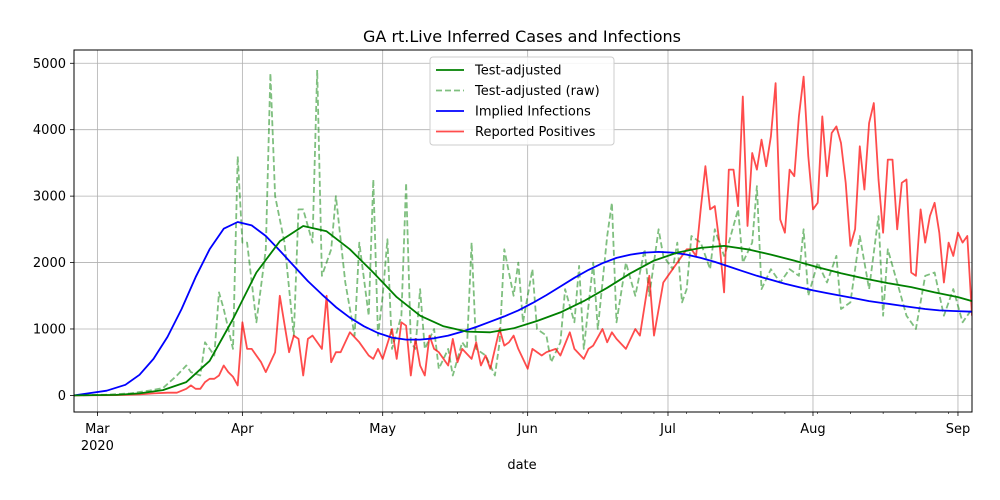 The image size is (1000, 500). Describe the element at coordinates (522, 36) in the screenshot. I see `chart-title: GA rt.Live Inferred Cases and Infections` at that location.